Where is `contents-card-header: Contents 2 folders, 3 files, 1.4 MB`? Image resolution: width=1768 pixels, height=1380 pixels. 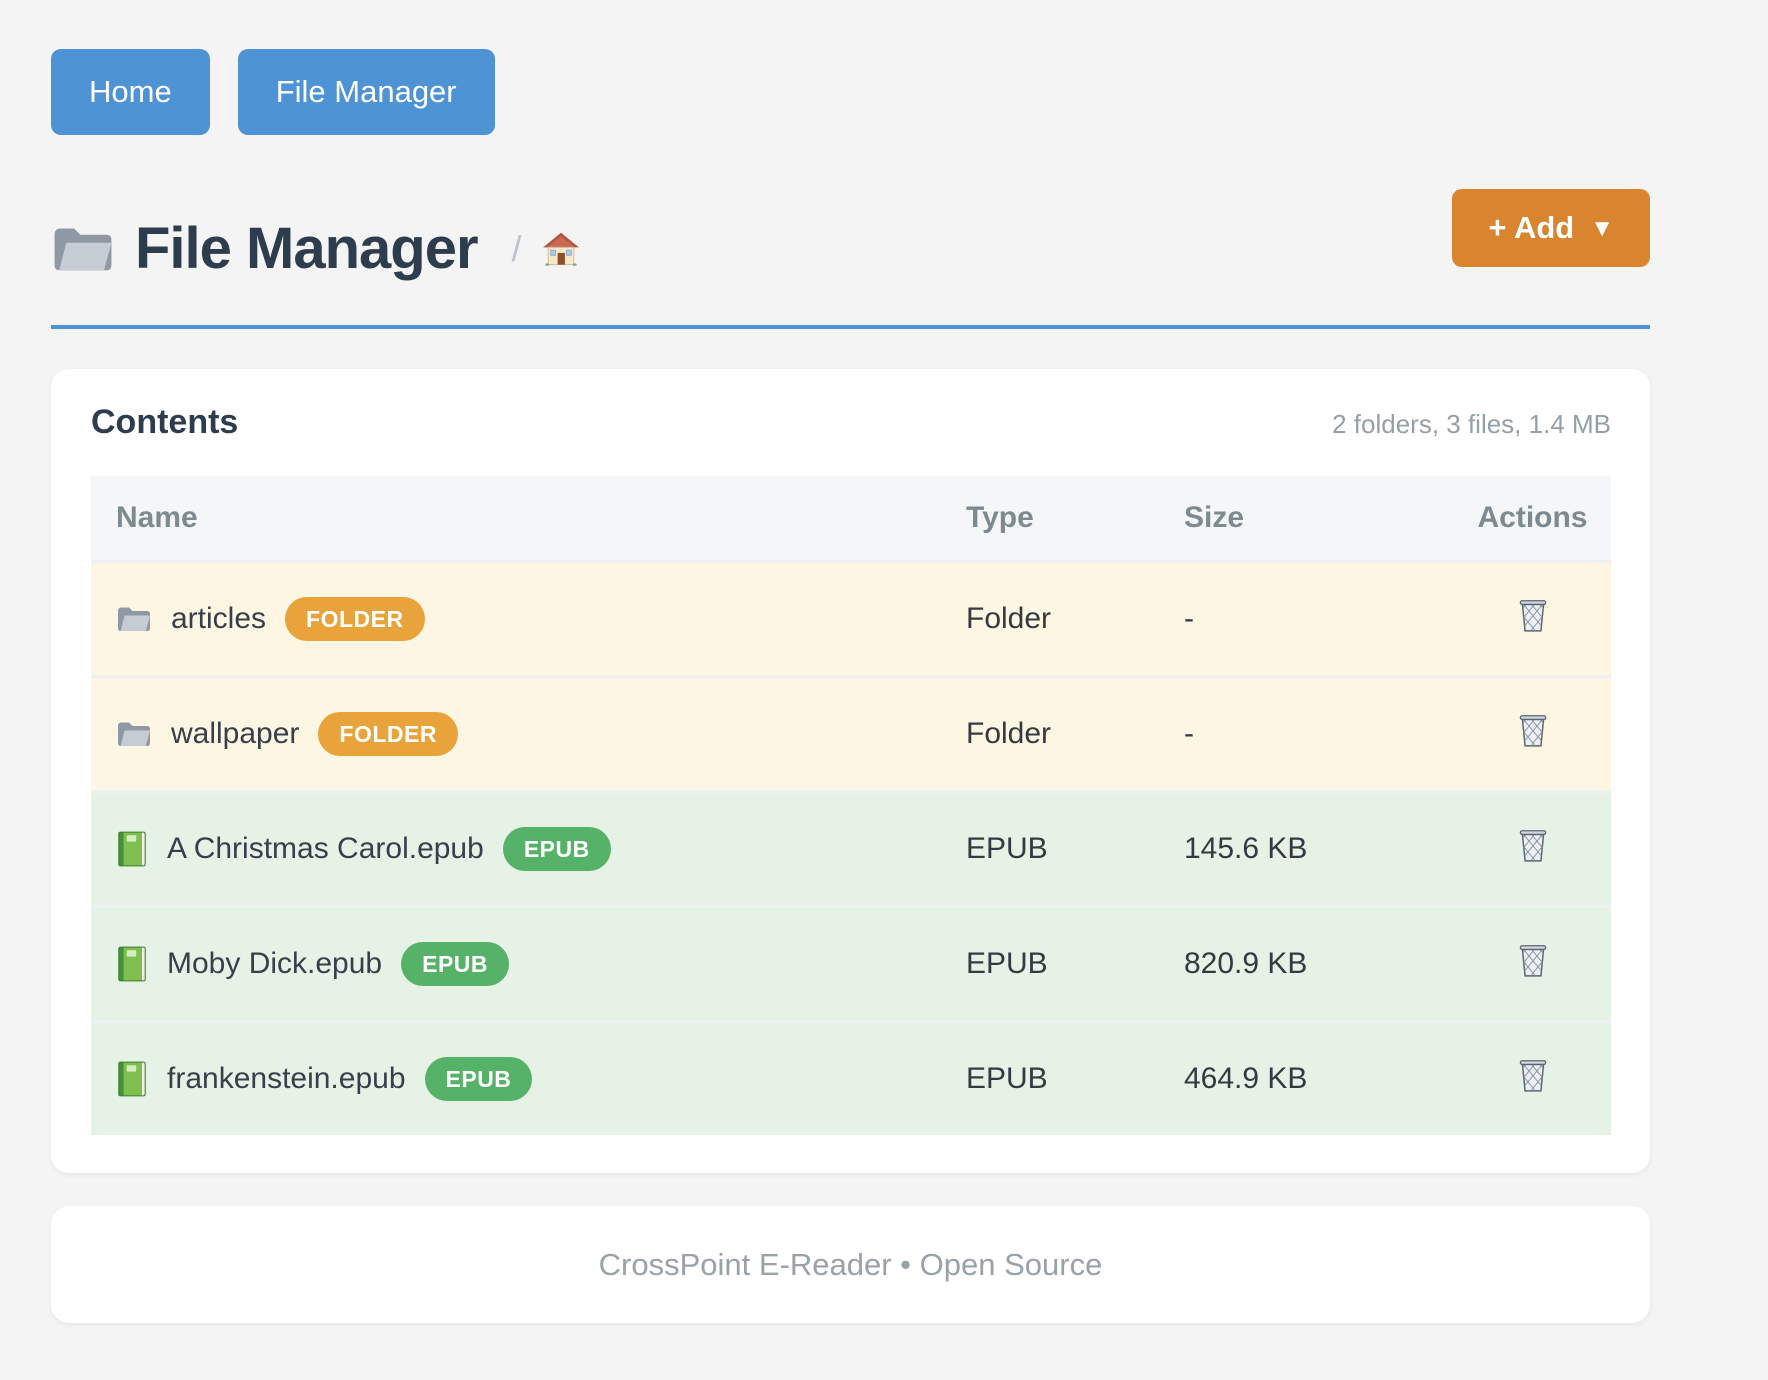 contents-card-header: Contents 2 folders, 3 files, 1.4 MB is located at coordinates (851, 422).